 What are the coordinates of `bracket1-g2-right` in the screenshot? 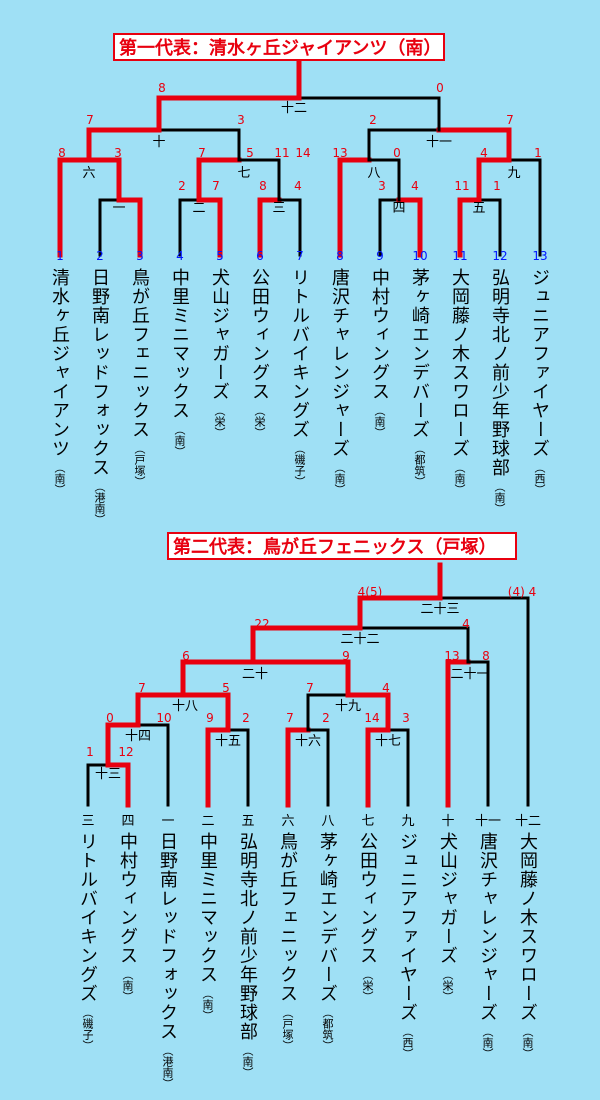 It's located at (209, 227).